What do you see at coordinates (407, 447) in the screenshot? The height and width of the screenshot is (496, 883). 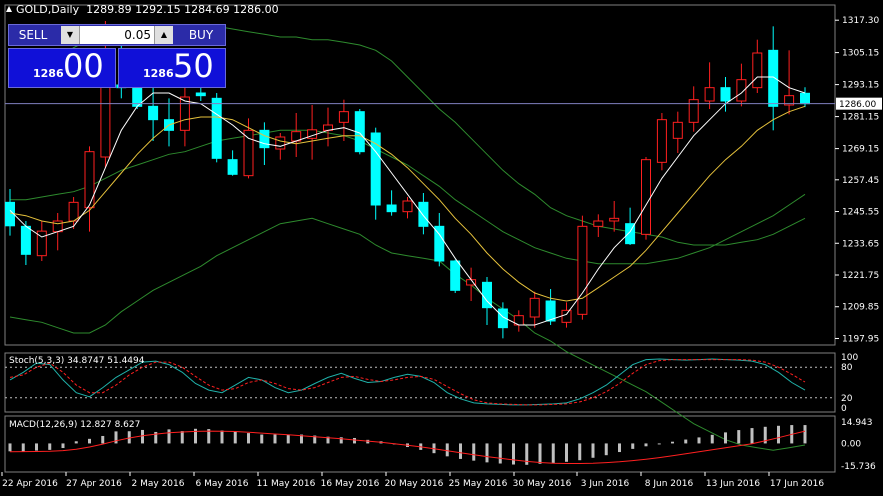 I see `macd-signal-line` at bounding box center [407, 447].